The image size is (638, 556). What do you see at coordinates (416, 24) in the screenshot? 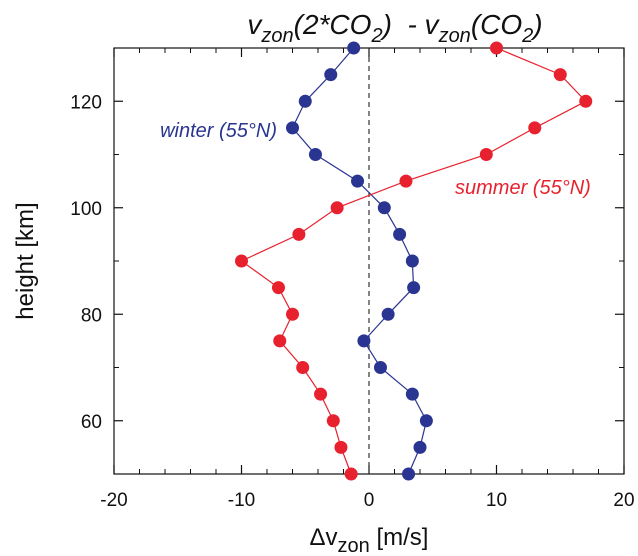
I see `title-minus: - v` at bounding box center [416, 24].